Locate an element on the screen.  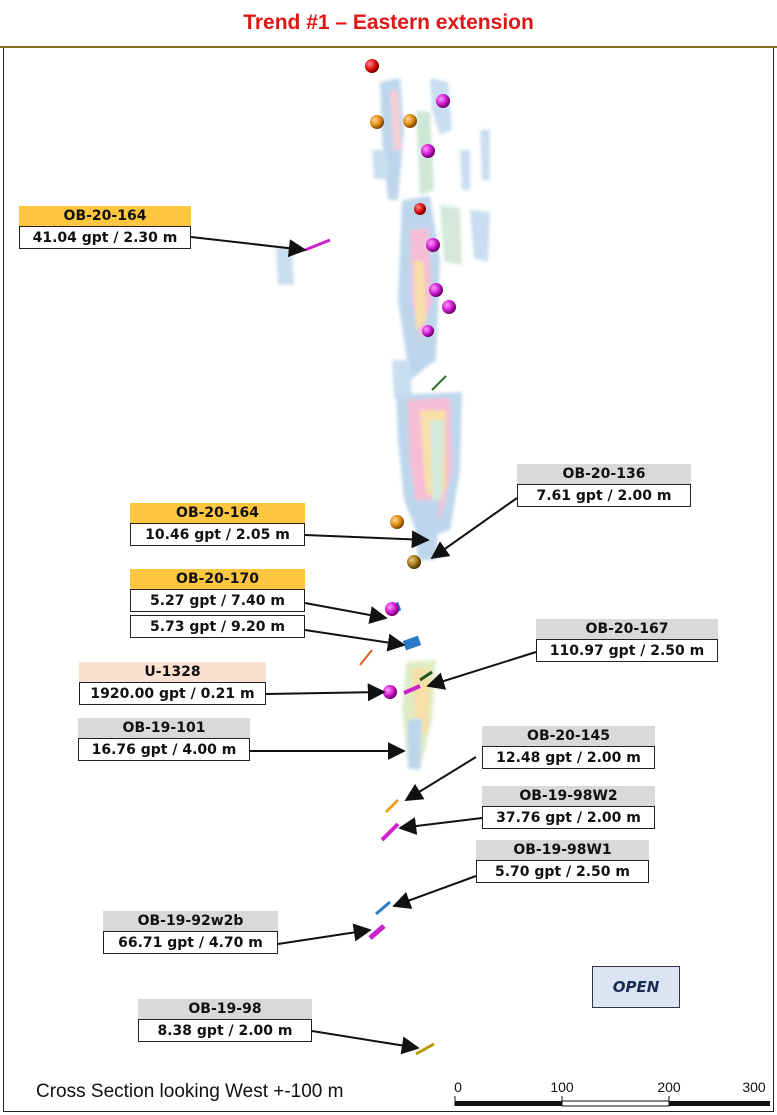
hole-id-label: OB-20-136 is located at coordinates (604, 474).